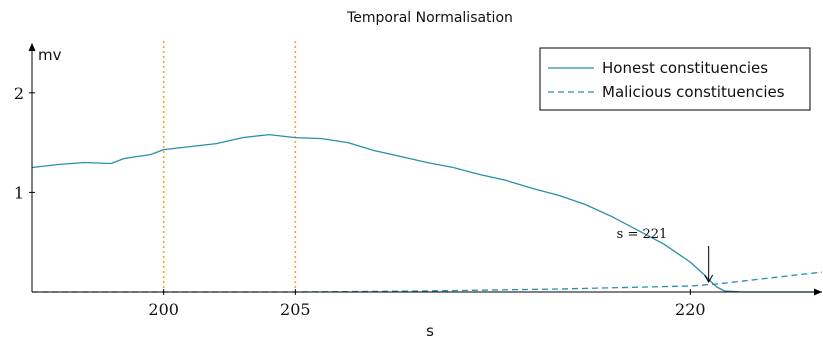  I want to click on y-axis-label: mv, so click(50, 55).